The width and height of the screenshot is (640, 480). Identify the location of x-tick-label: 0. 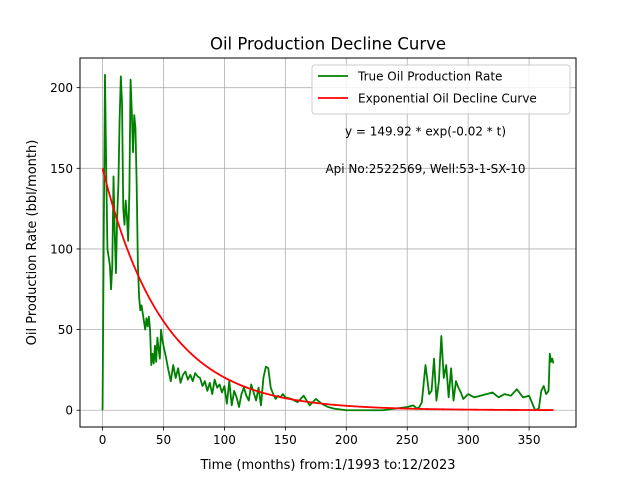
(103, 440).